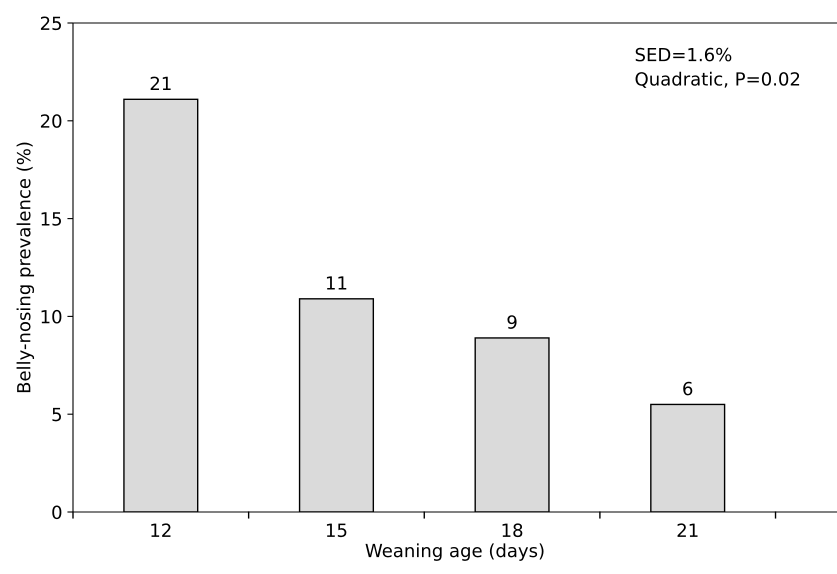 Image resolution: width=837 pixels, height=574 pixels. I want to click on x-axis-title: Weaning age (days), so click(455, 552).